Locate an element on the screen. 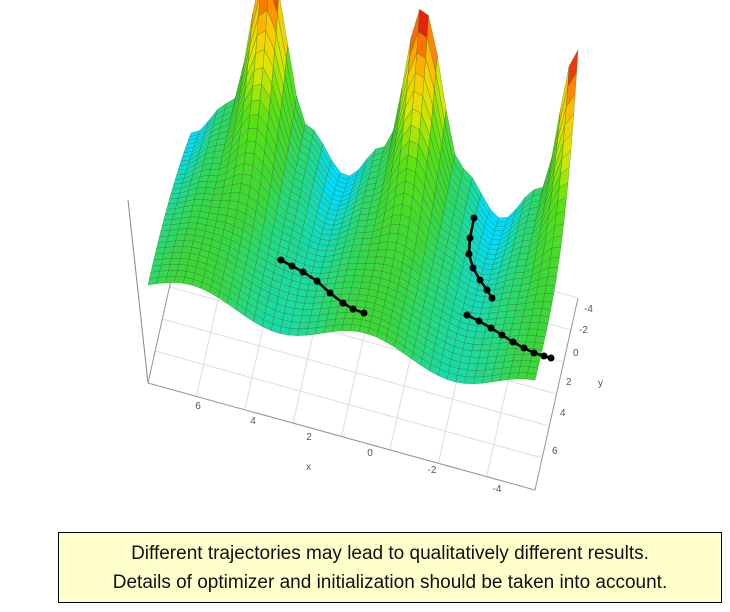 This screenshot has height=612, width=730. trajectory-points is located at coordinates (416, 288).